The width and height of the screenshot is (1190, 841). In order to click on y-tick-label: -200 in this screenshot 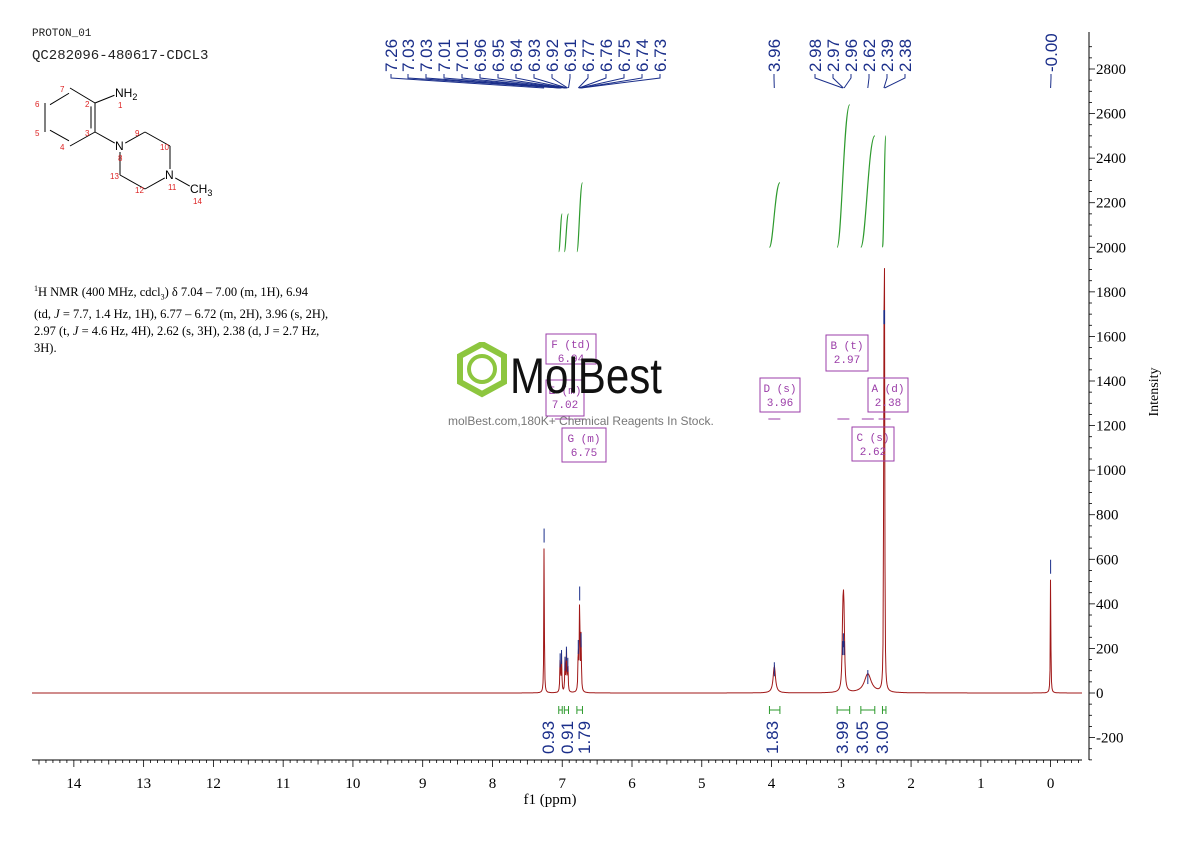, I will do `click(1110, 739)`.